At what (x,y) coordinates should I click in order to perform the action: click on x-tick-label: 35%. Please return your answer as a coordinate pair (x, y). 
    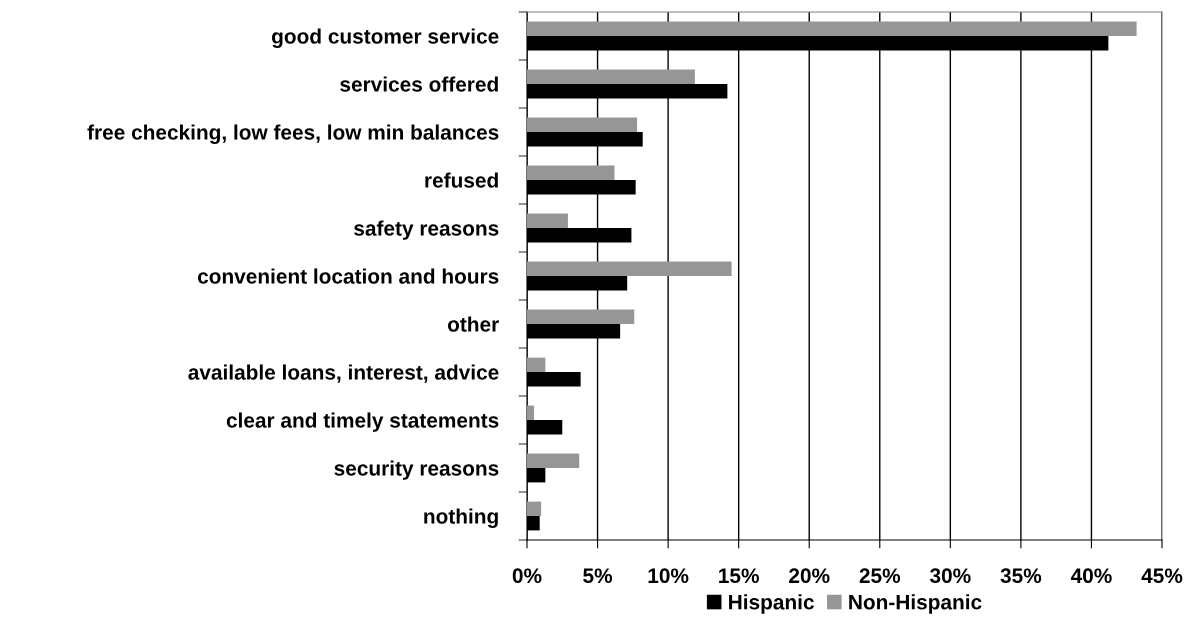
    Looking at the image, I should click on (1021, 576).